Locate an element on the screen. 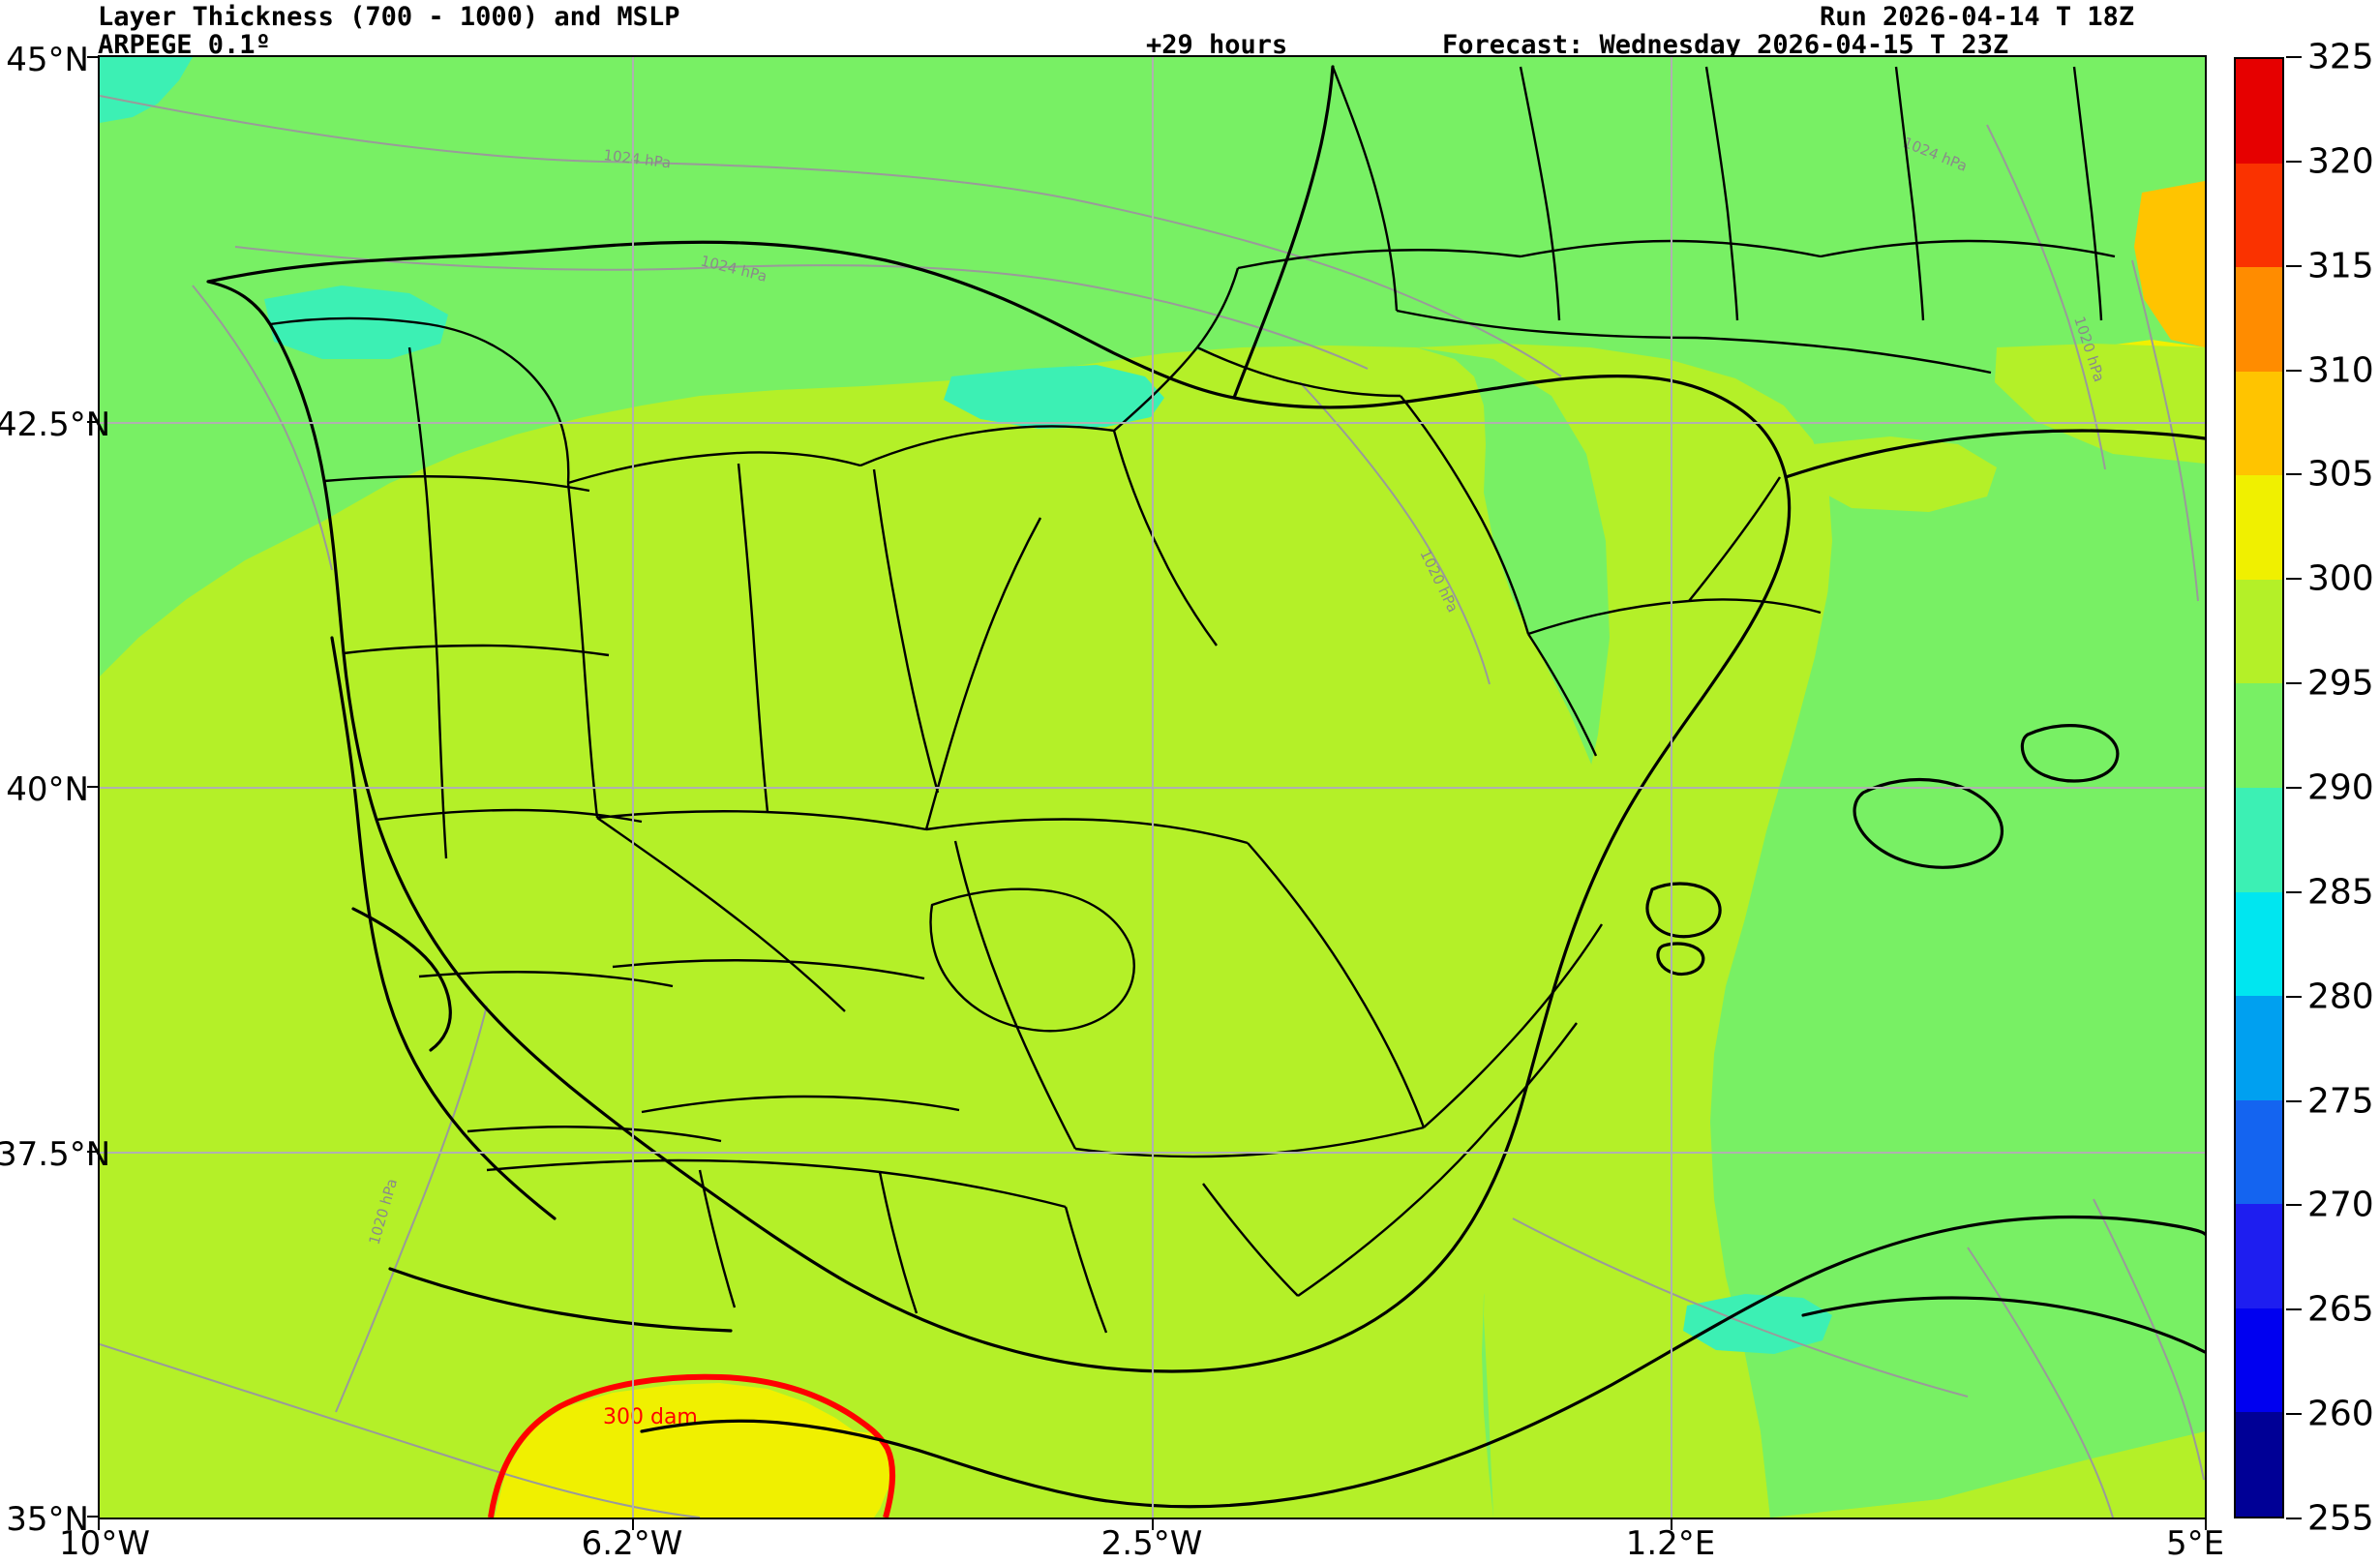  border-andalucia-mid3 is located at coordinates (1086, 1270).